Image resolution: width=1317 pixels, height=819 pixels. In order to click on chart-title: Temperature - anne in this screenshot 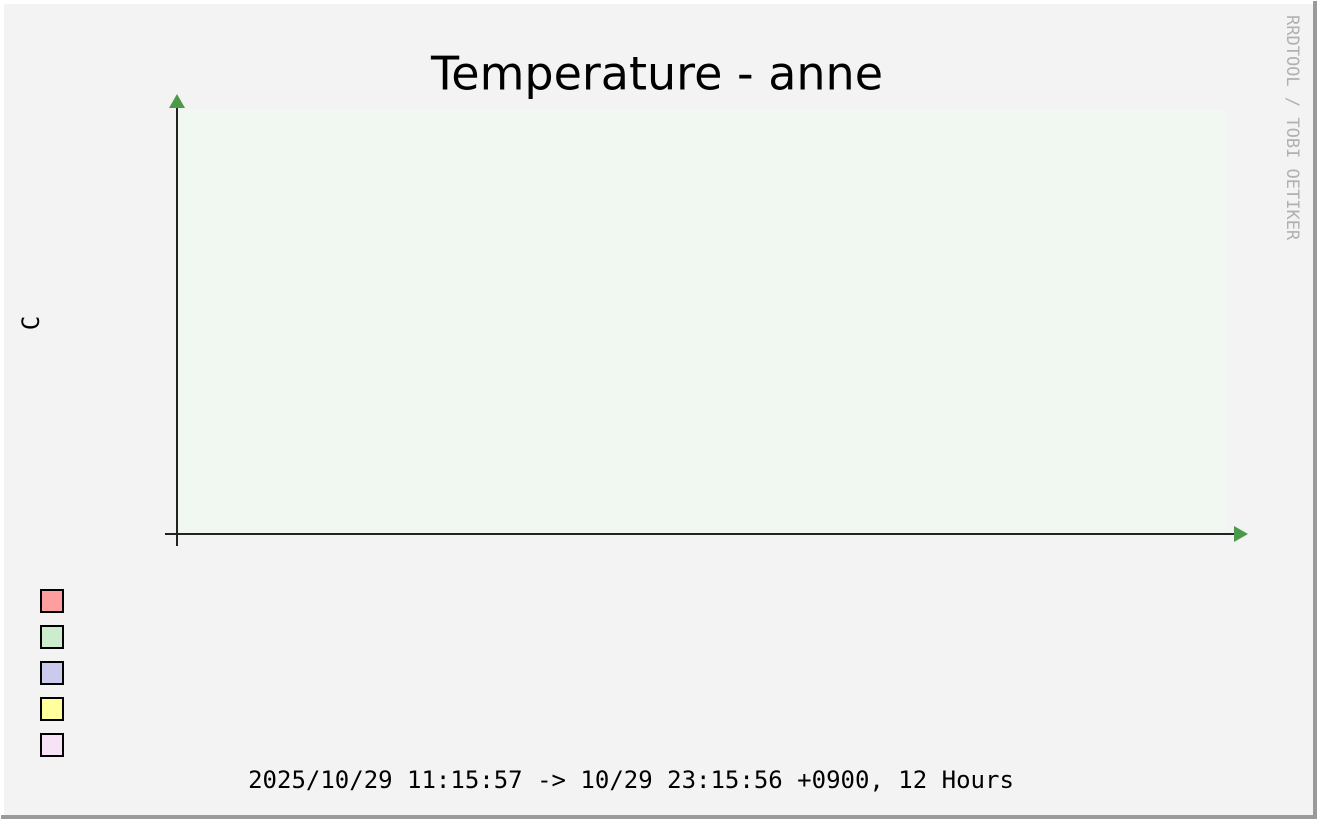, I will do `click(656, 74)`.